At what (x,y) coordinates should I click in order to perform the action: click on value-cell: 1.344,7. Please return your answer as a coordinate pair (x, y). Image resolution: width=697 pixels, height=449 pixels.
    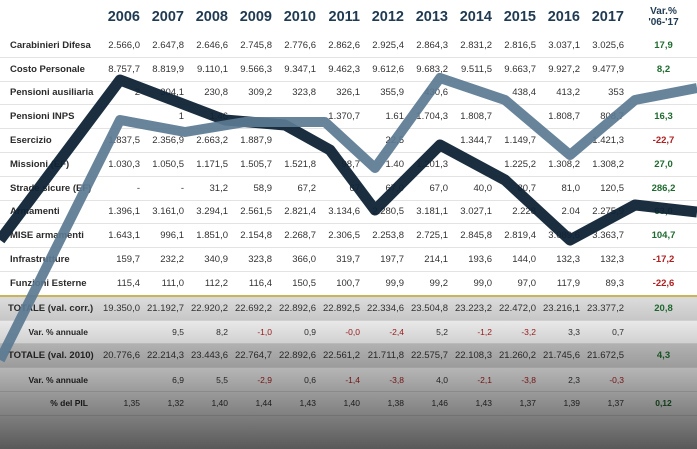
    Looking at the image, I should click on (476, 140).